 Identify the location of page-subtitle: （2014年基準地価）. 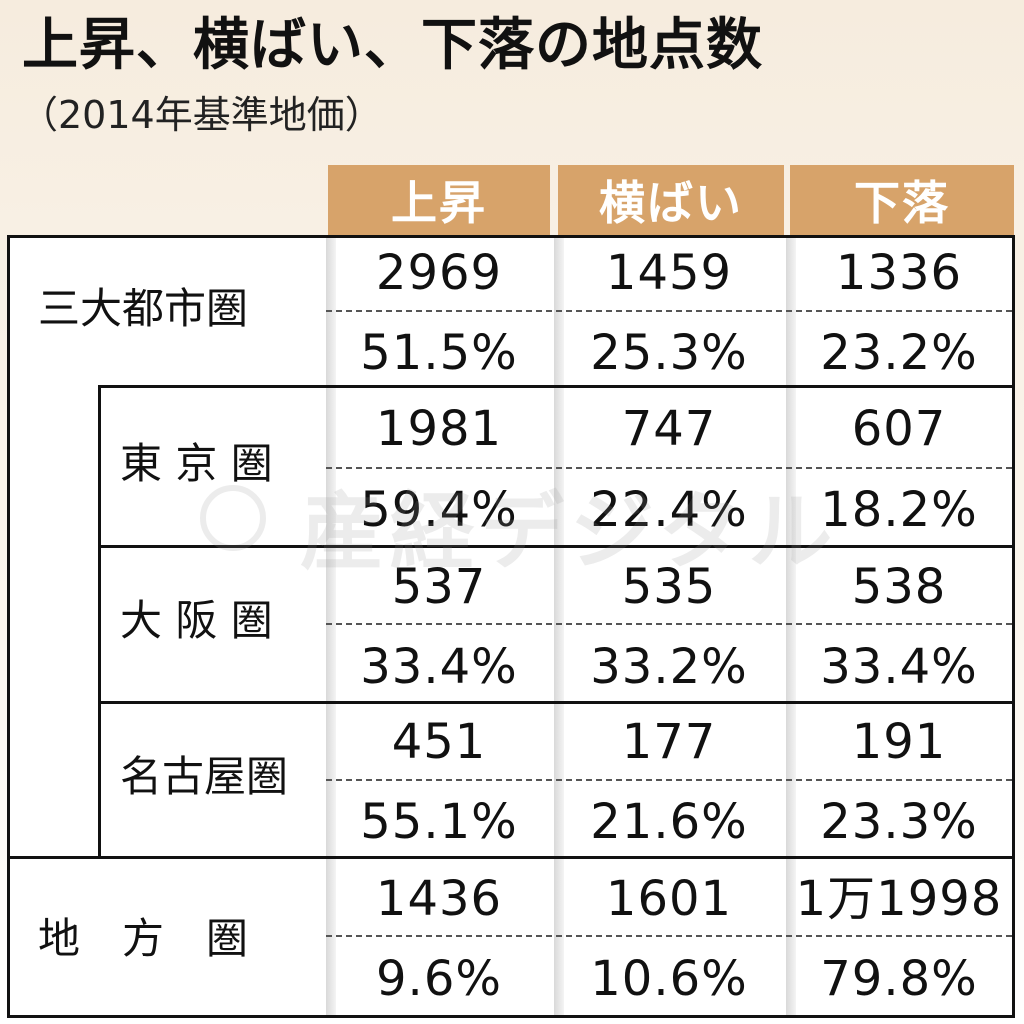
(201, 115).